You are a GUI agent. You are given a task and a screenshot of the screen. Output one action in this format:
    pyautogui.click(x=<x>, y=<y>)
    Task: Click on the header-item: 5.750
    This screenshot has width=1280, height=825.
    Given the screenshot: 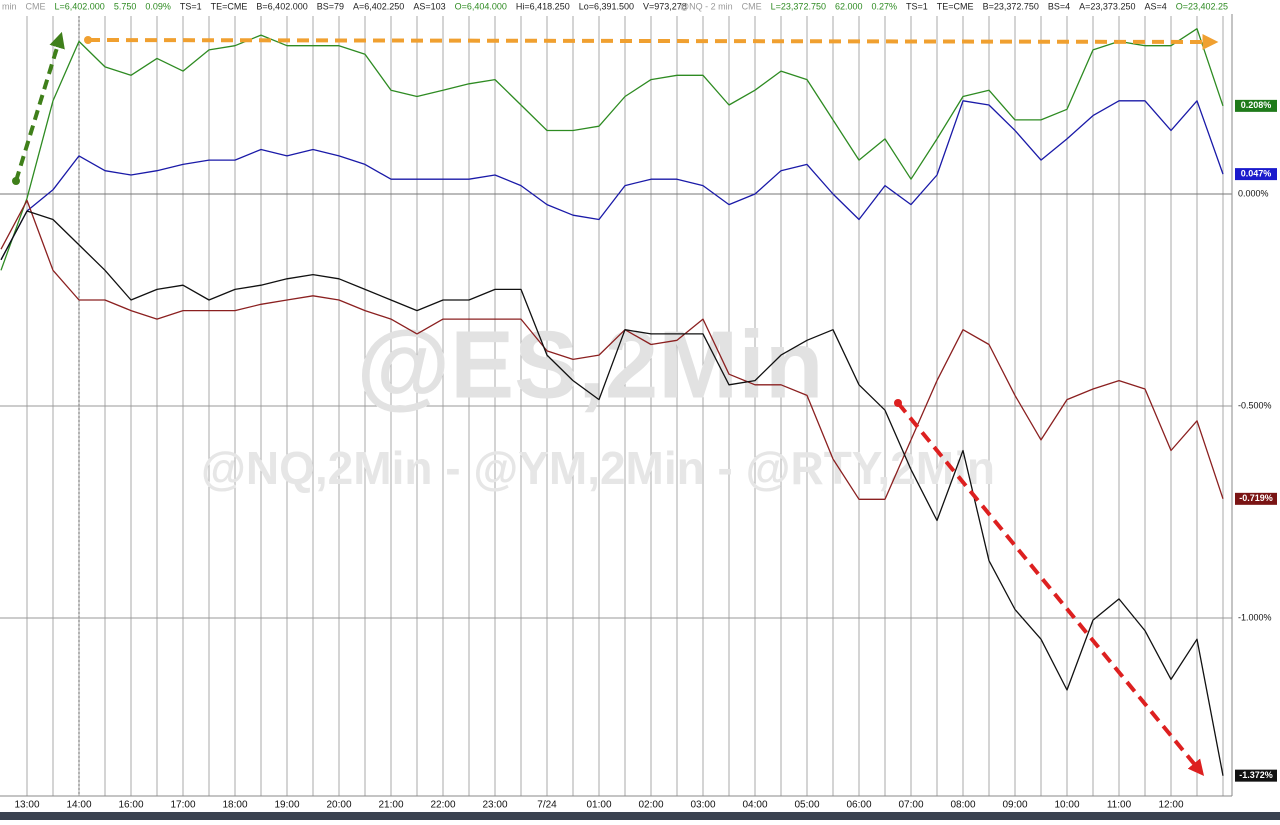 What is the action you would take?
    pyautogui.click(x=125, y=6)
    